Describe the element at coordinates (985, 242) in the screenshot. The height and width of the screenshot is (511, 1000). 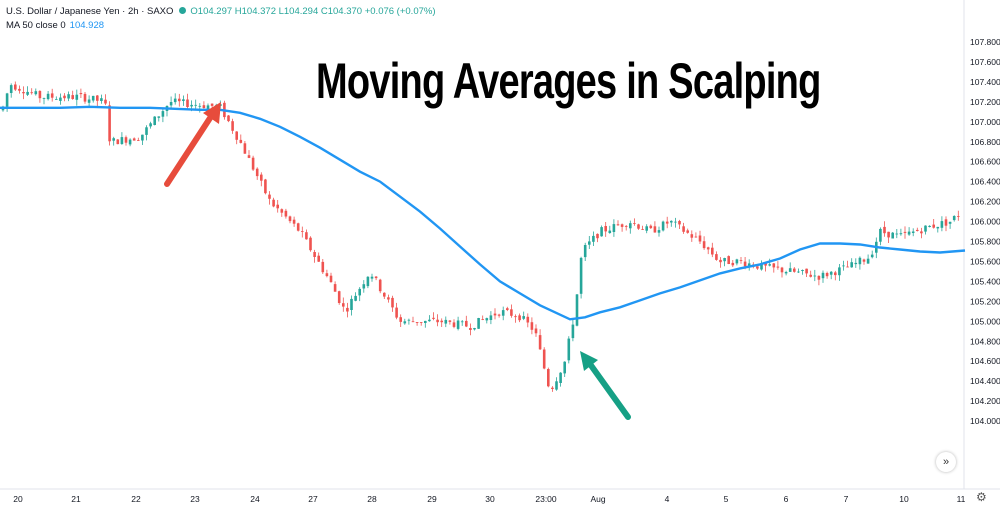
I see `price-tick-label: 105.800` at that location.